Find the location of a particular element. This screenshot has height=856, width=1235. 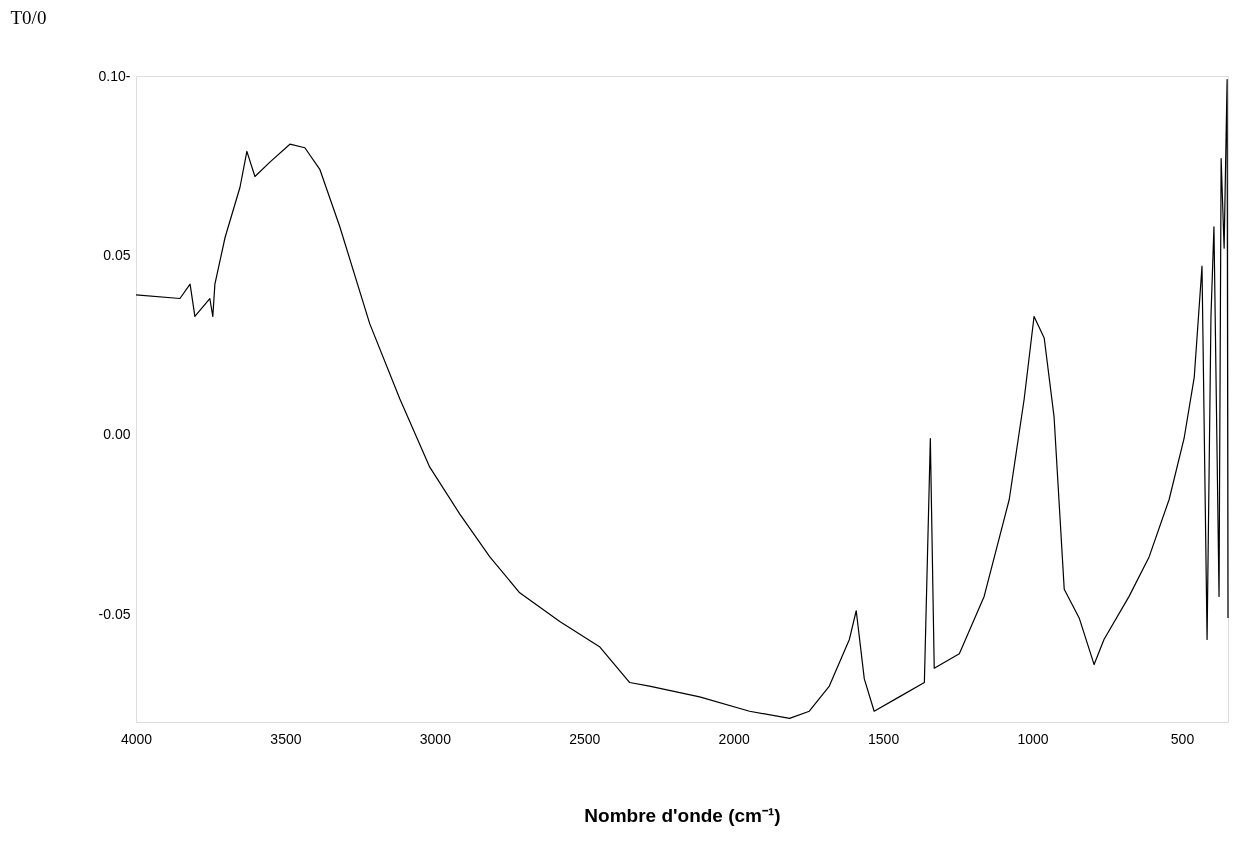

x-tick-label: 3500 is located at coordinates (286, 738).